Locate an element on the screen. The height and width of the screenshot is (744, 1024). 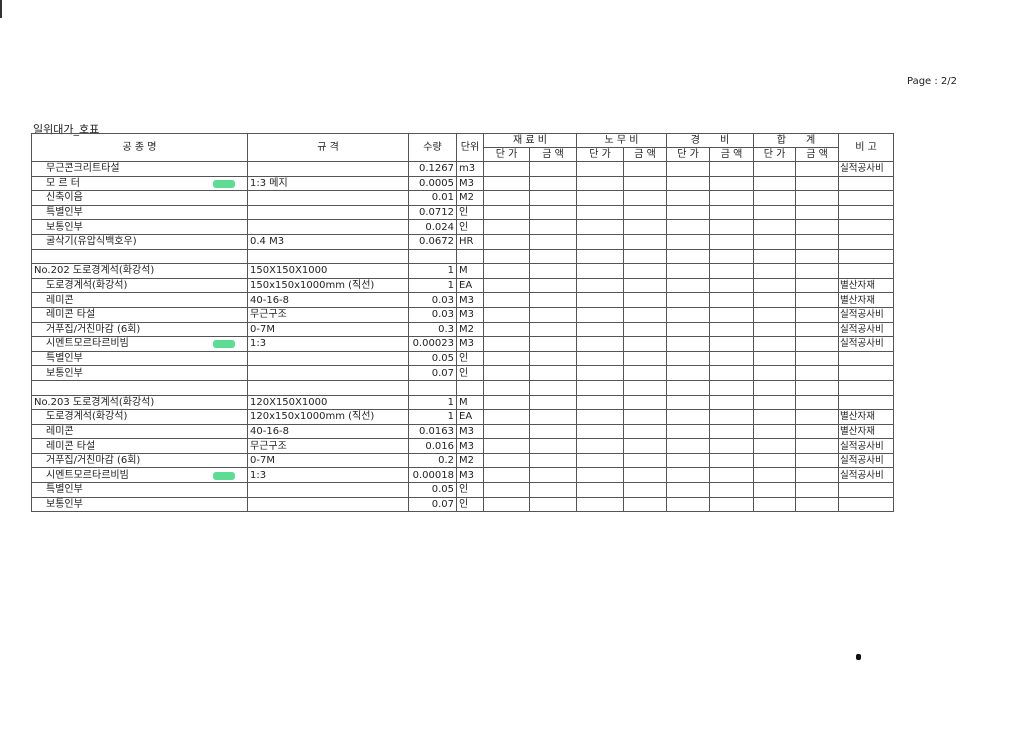
item-unit: 인 is located at coordinates (470, 373).